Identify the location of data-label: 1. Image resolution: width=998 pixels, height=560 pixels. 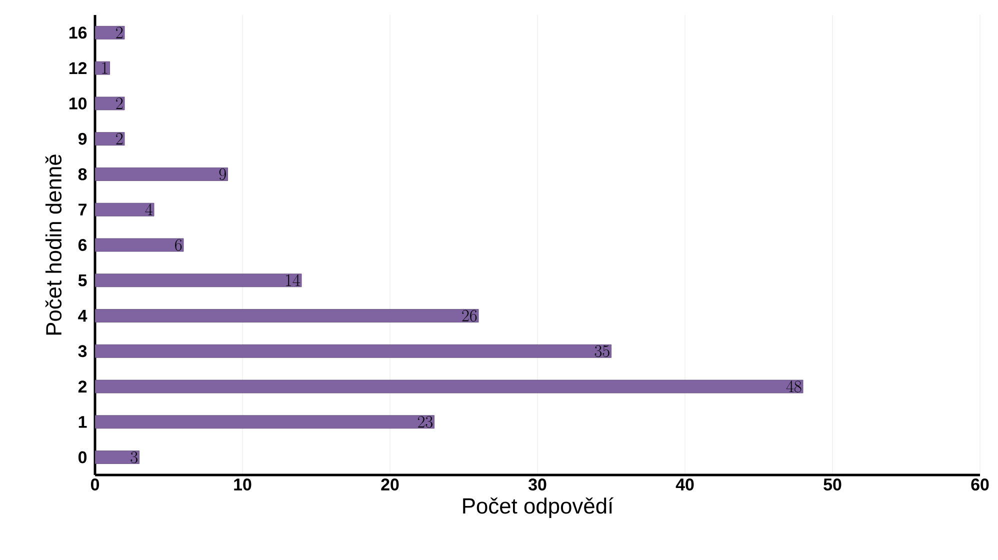
(105, 68).